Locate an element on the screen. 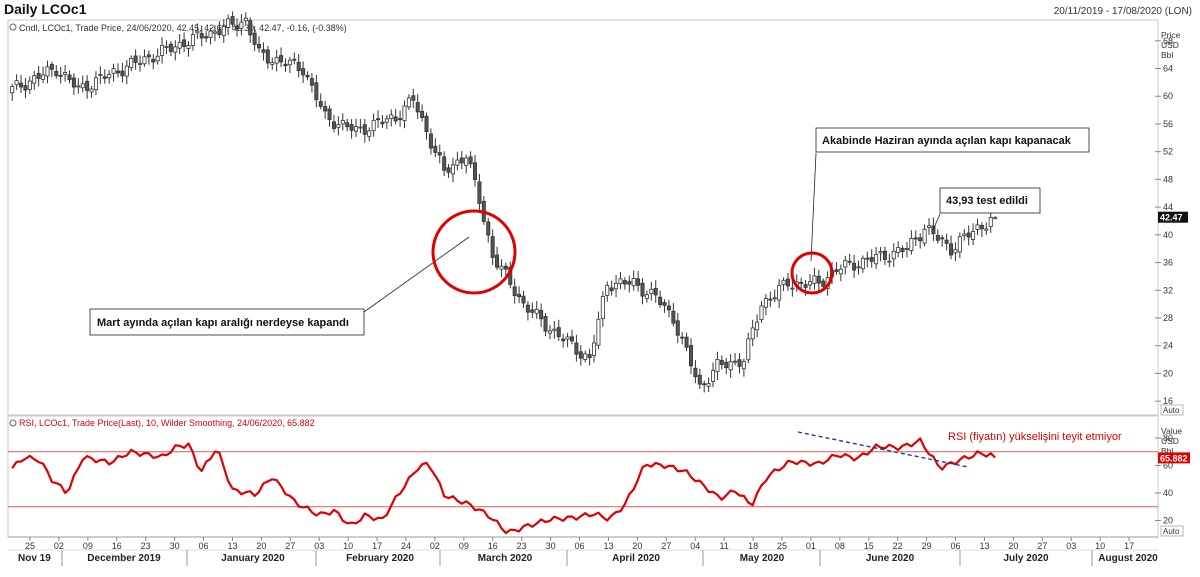 This screenshot has height=577, width=1200. price-tick-label: 64 is located at coordinates (1168, 69).